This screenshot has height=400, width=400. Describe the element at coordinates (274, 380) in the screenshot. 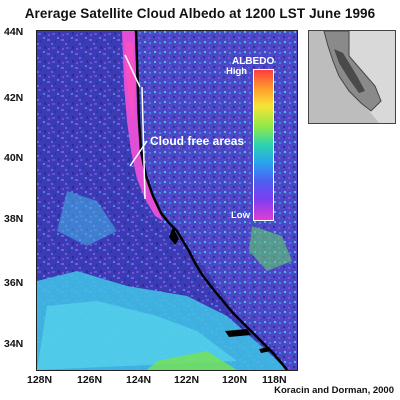

I see `x-tick-118n: 118N` at that location.